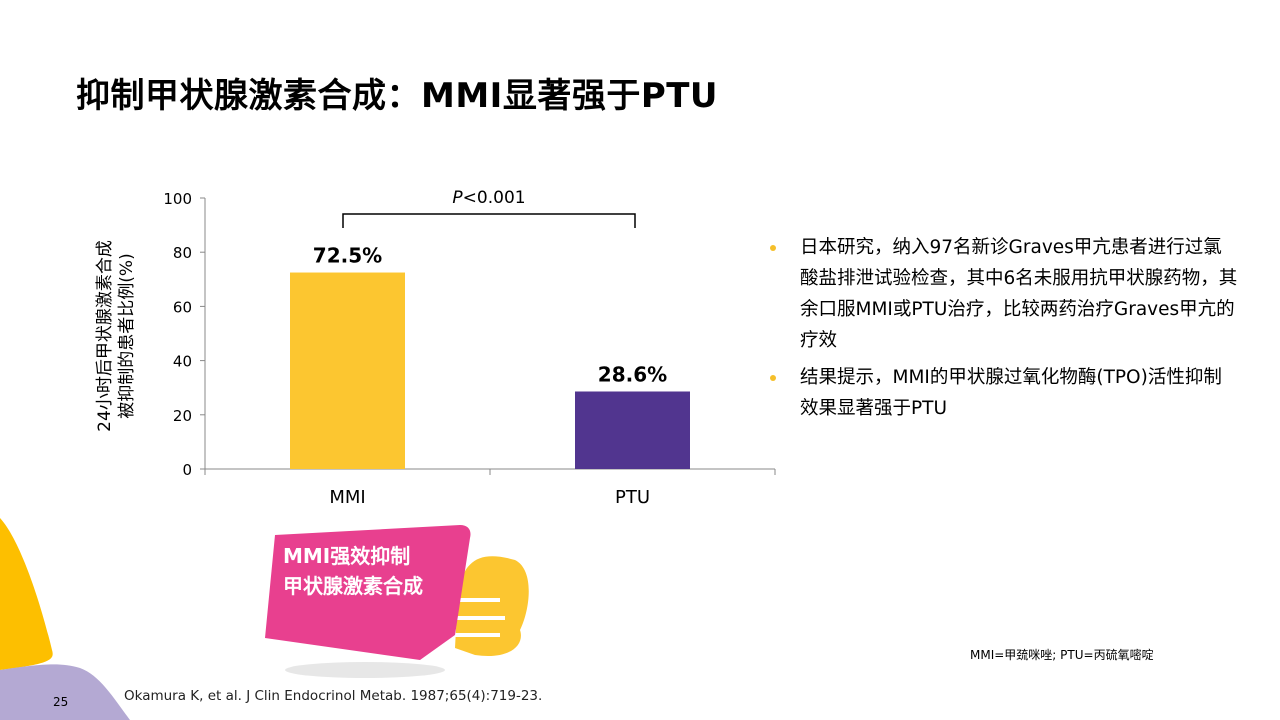 Image resolution: width=1280 pixels, height=720 pixels. What do you see at coordinates (127, 335) in the screenshot?
I see `y-axis-label-line2: 被抑制的患者比例(%)` at bounding box center [127, 335].